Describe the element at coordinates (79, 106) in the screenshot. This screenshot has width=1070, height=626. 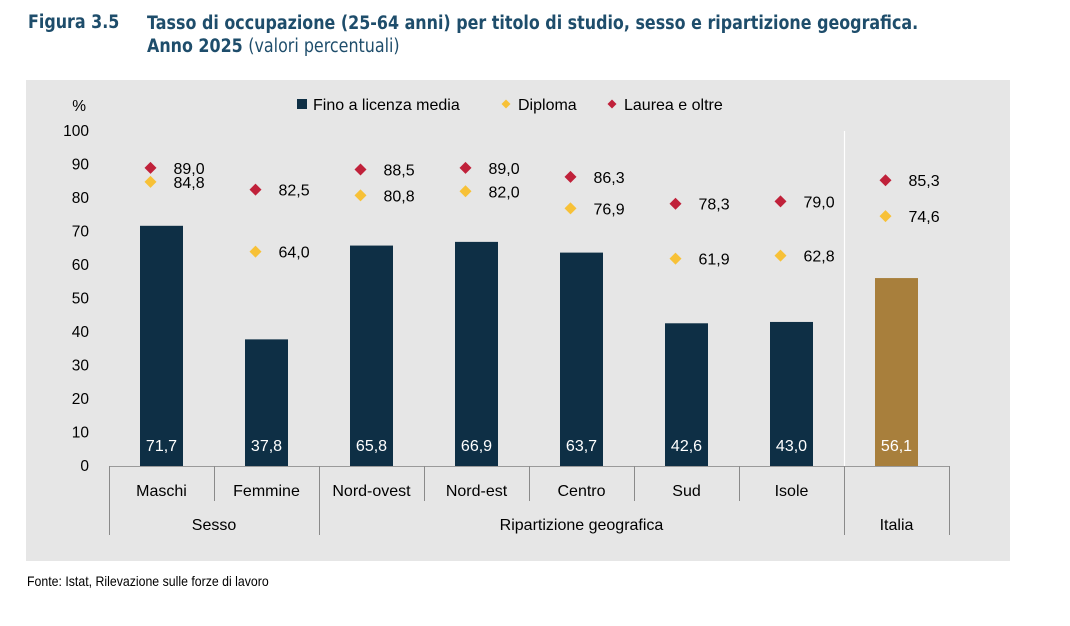
I see `y-axis-unit: %` at that location.